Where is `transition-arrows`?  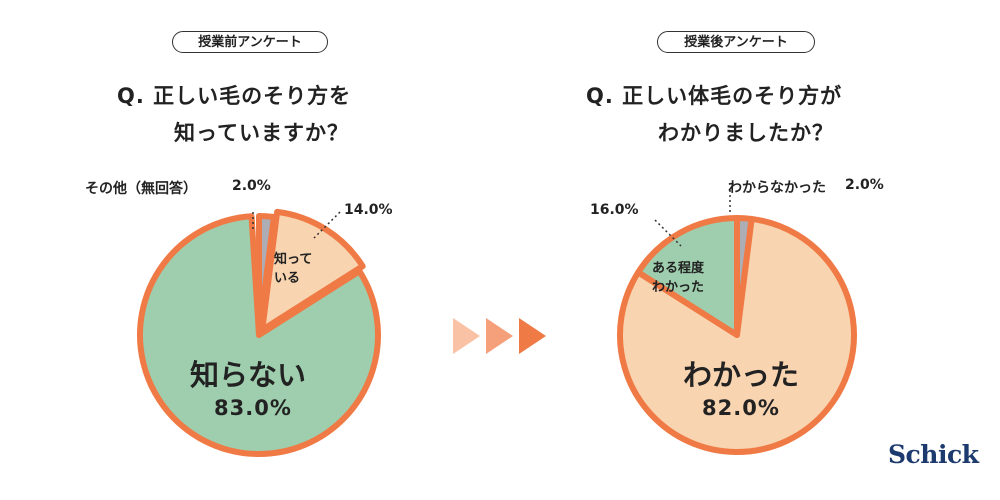
transition-arrows is located at coordinates (499, 336).